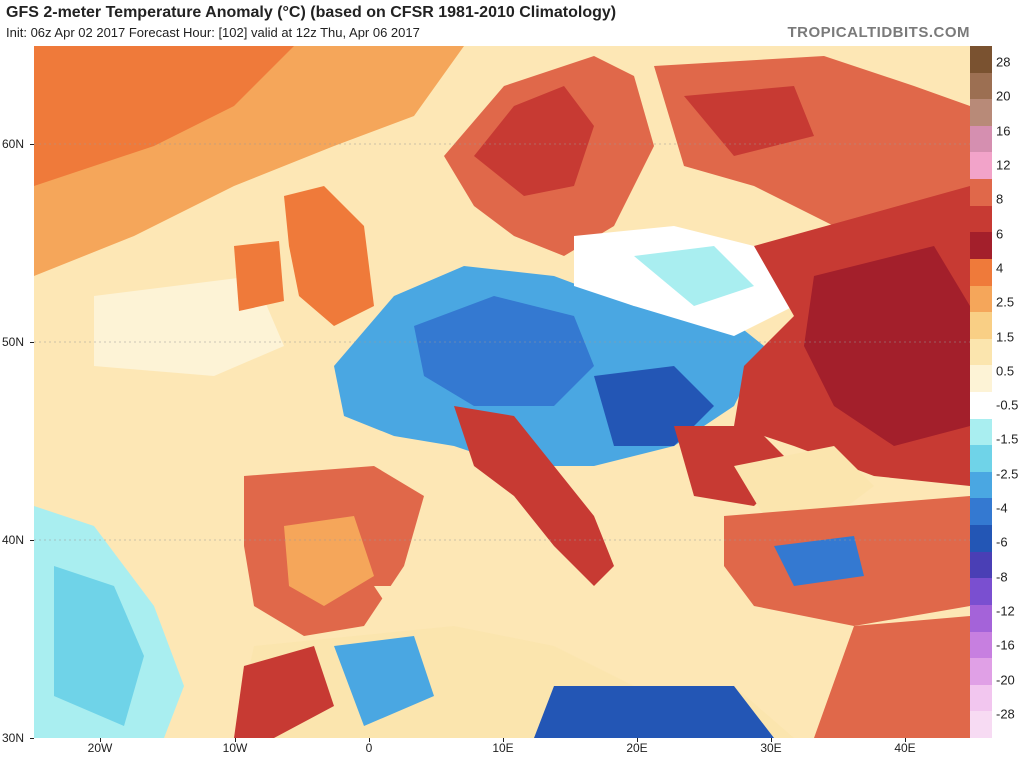 The image size is (1024, 757). I want to click on colorbar, so click(981, 392).